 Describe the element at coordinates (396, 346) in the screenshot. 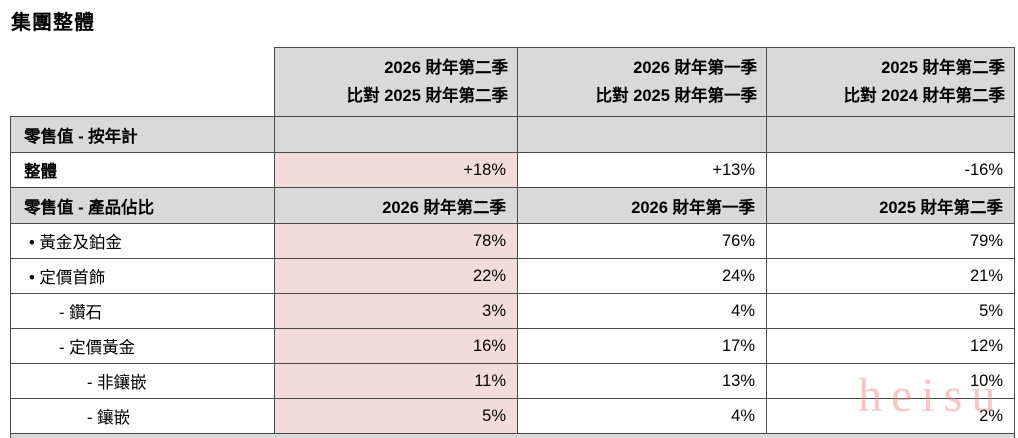

I see `cell-value: 16%` at that location.